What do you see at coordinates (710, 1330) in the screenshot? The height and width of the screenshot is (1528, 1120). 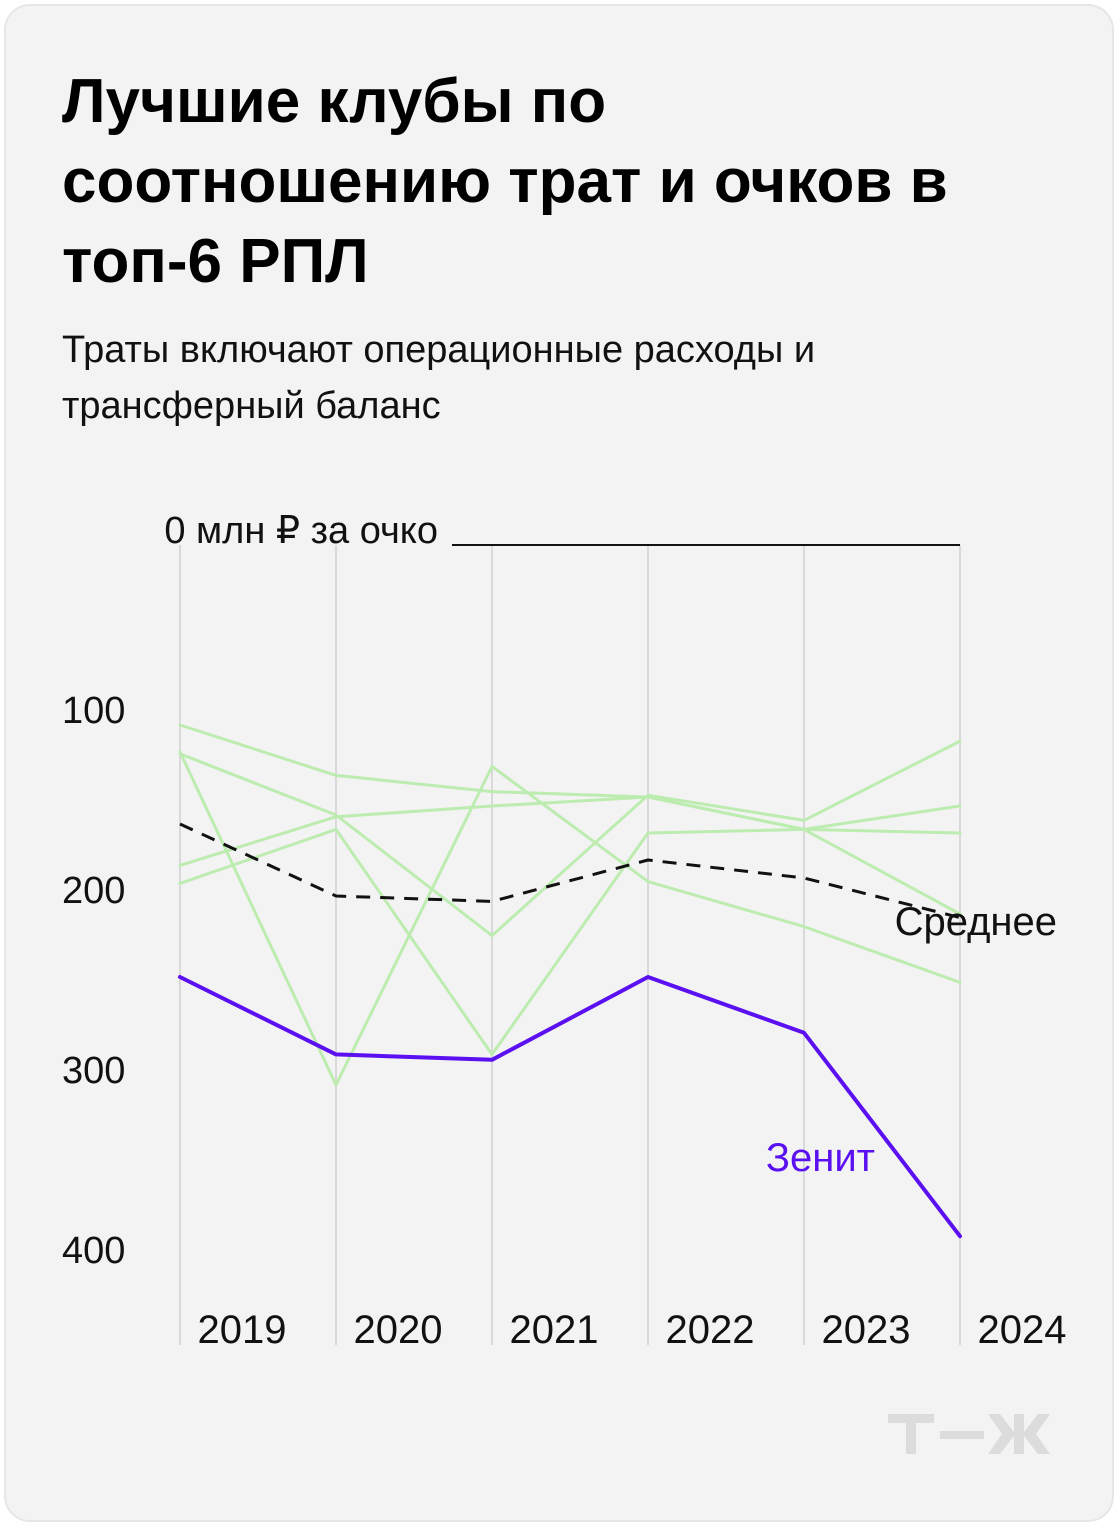 I see `x-tick-label: 2022` at bounding box center [710, 1330].